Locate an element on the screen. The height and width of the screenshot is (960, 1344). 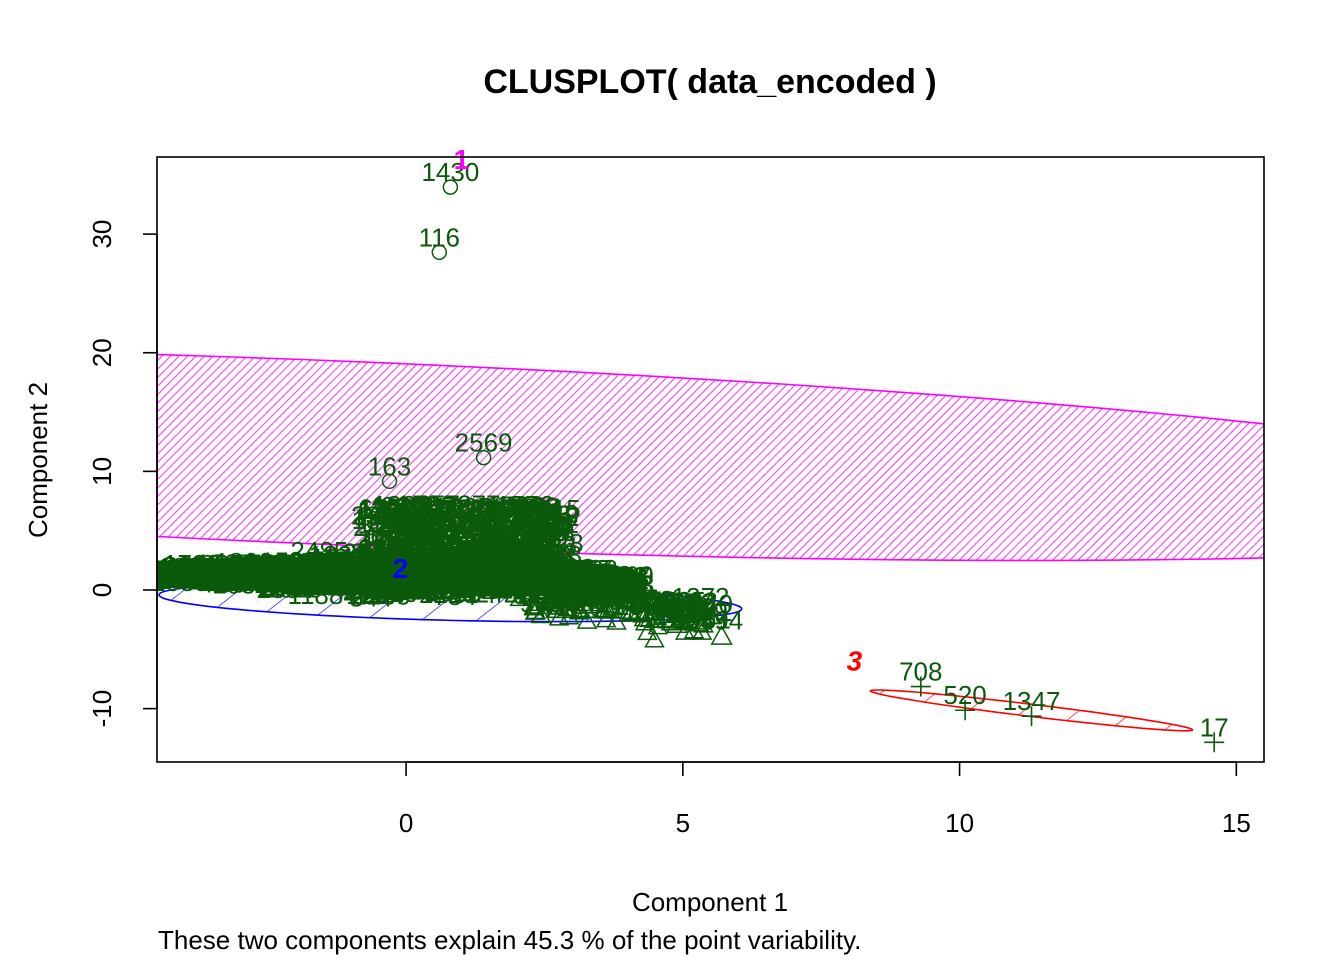
point-label: 703 is located at coordinates (420, 564).